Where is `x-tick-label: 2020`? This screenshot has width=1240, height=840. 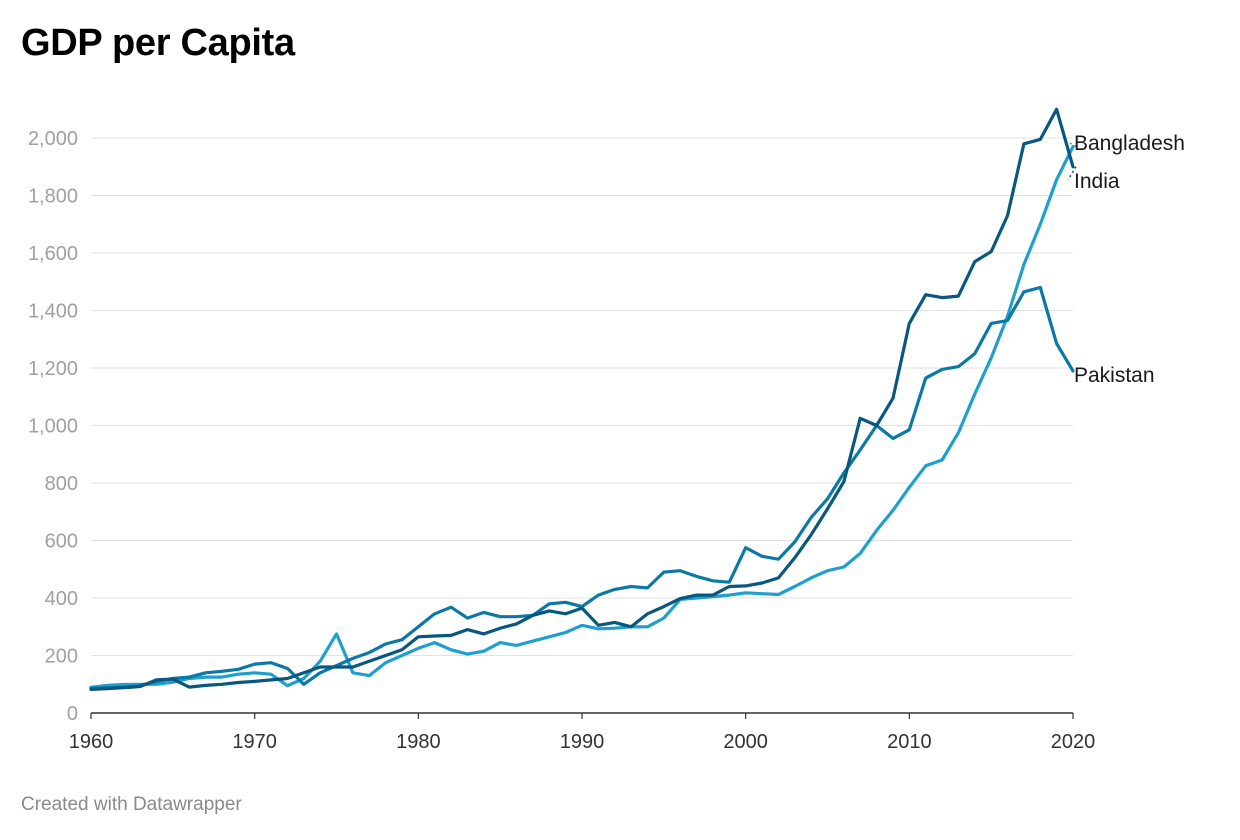 x-tick-label: 2020 is located at coordinates (1073, 742).